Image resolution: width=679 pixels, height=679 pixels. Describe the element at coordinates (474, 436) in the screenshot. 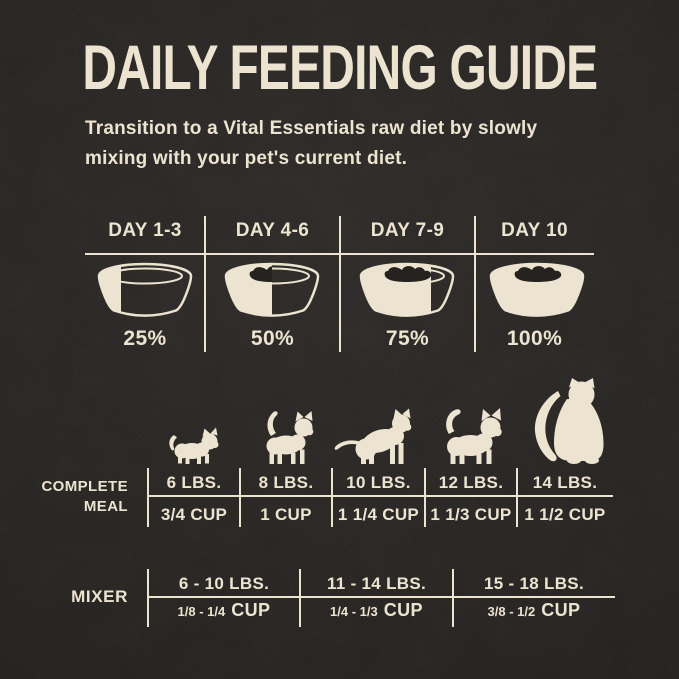

I see `adult-cat-walking-icon` at that location.